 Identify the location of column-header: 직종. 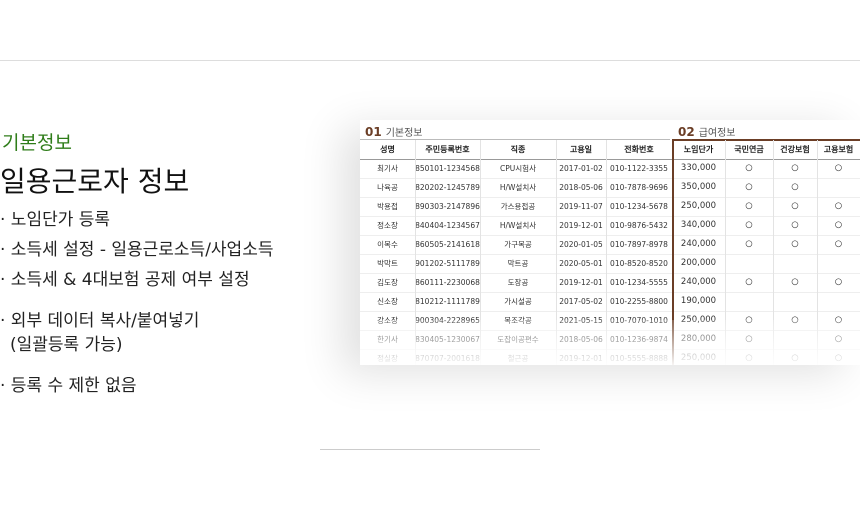
(518, 149).